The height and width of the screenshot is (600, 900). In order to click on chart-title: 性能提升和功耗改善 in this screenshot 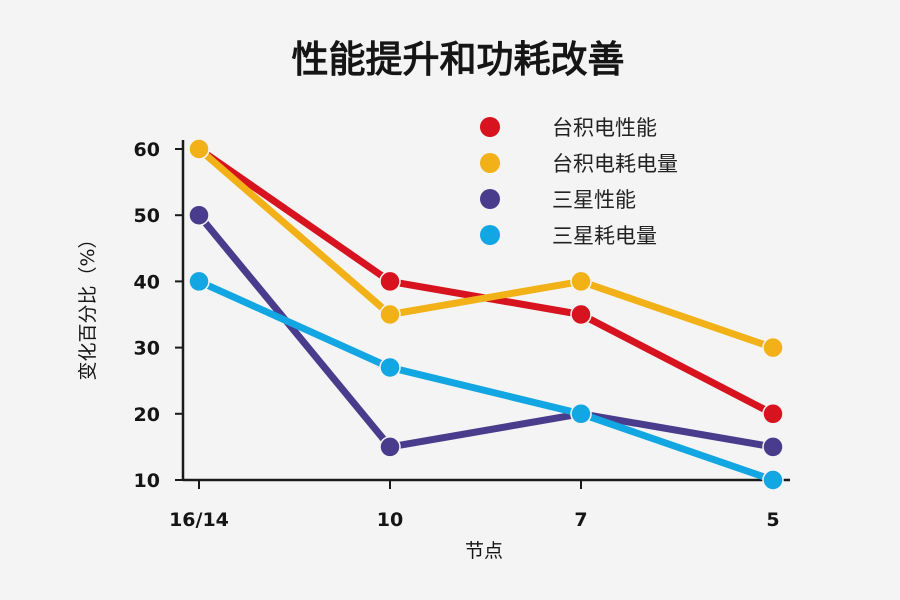, I will do `click(458, 59)`.